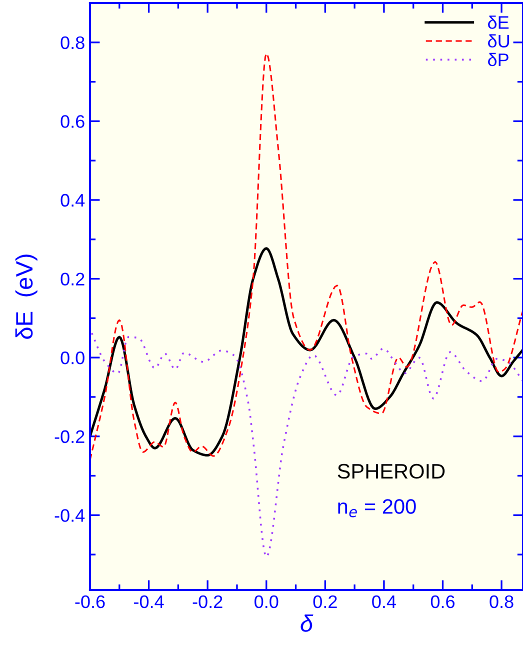  I want to click on x-tick-label: -0.4, so click(149, 601).